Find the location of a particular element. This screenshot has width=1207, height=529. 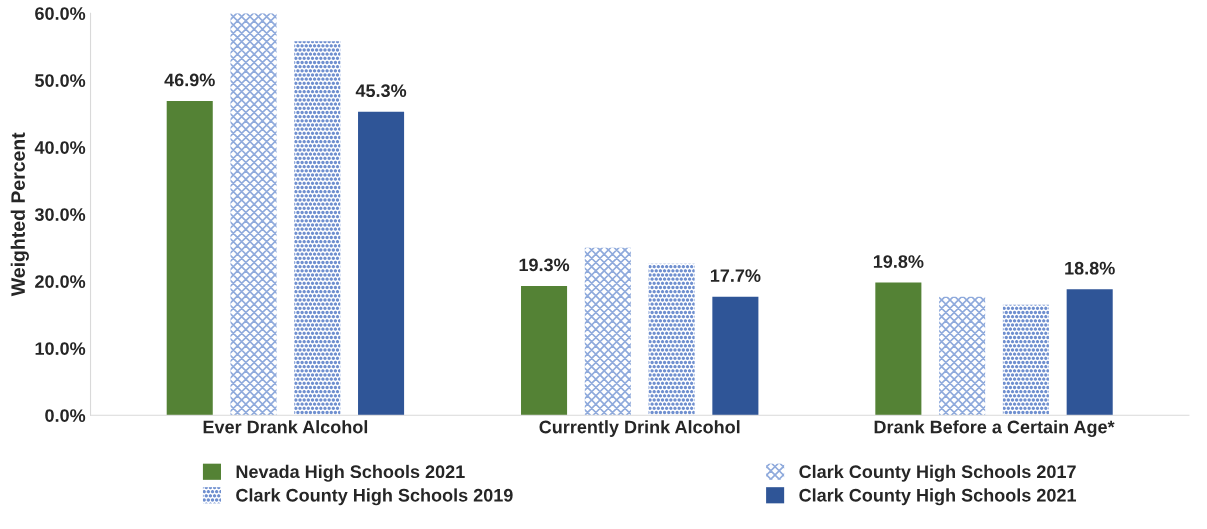

data-label: 17.7% is located at coordinates (735, 275).